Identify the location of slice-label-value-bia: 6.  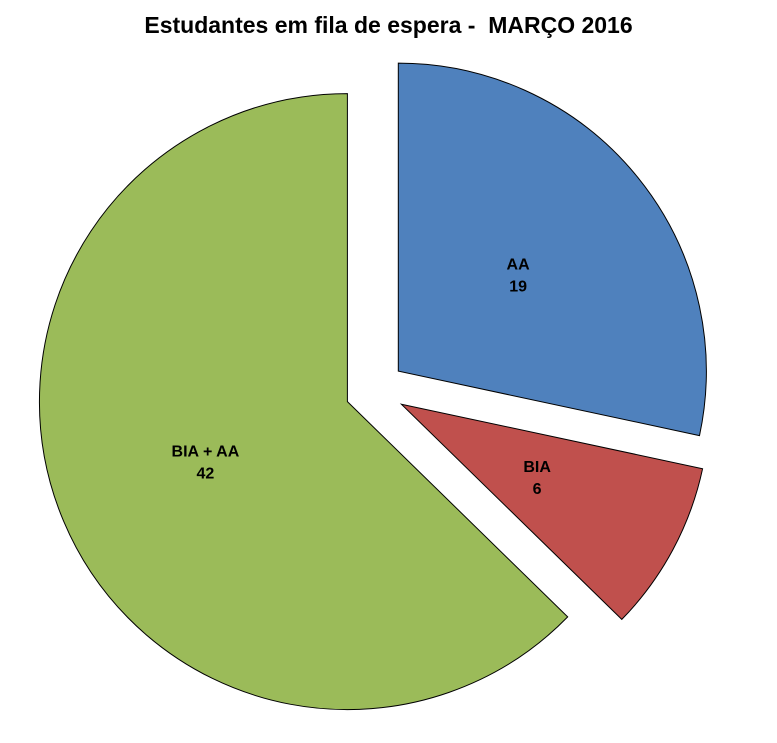
(537, 489).